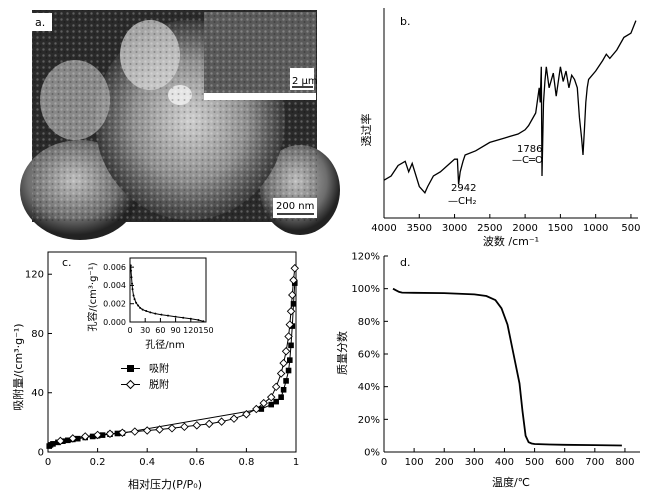  What do you see at coordinates (342, 353) in the screenshot?
I see `panel-d-y-axis-label: 质量分数` at bounding box center [342, 353].